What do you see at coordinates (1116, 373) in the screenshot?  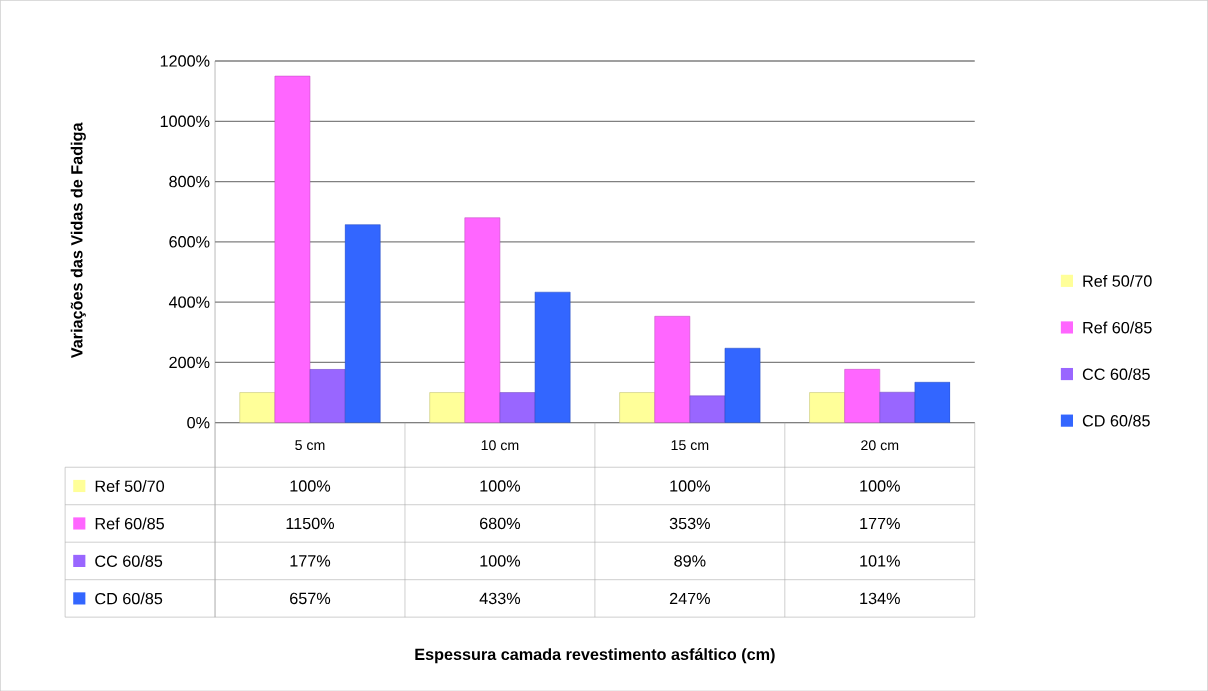 I see `legend-label: CC 60/85` at bounding box center [1116, 373].